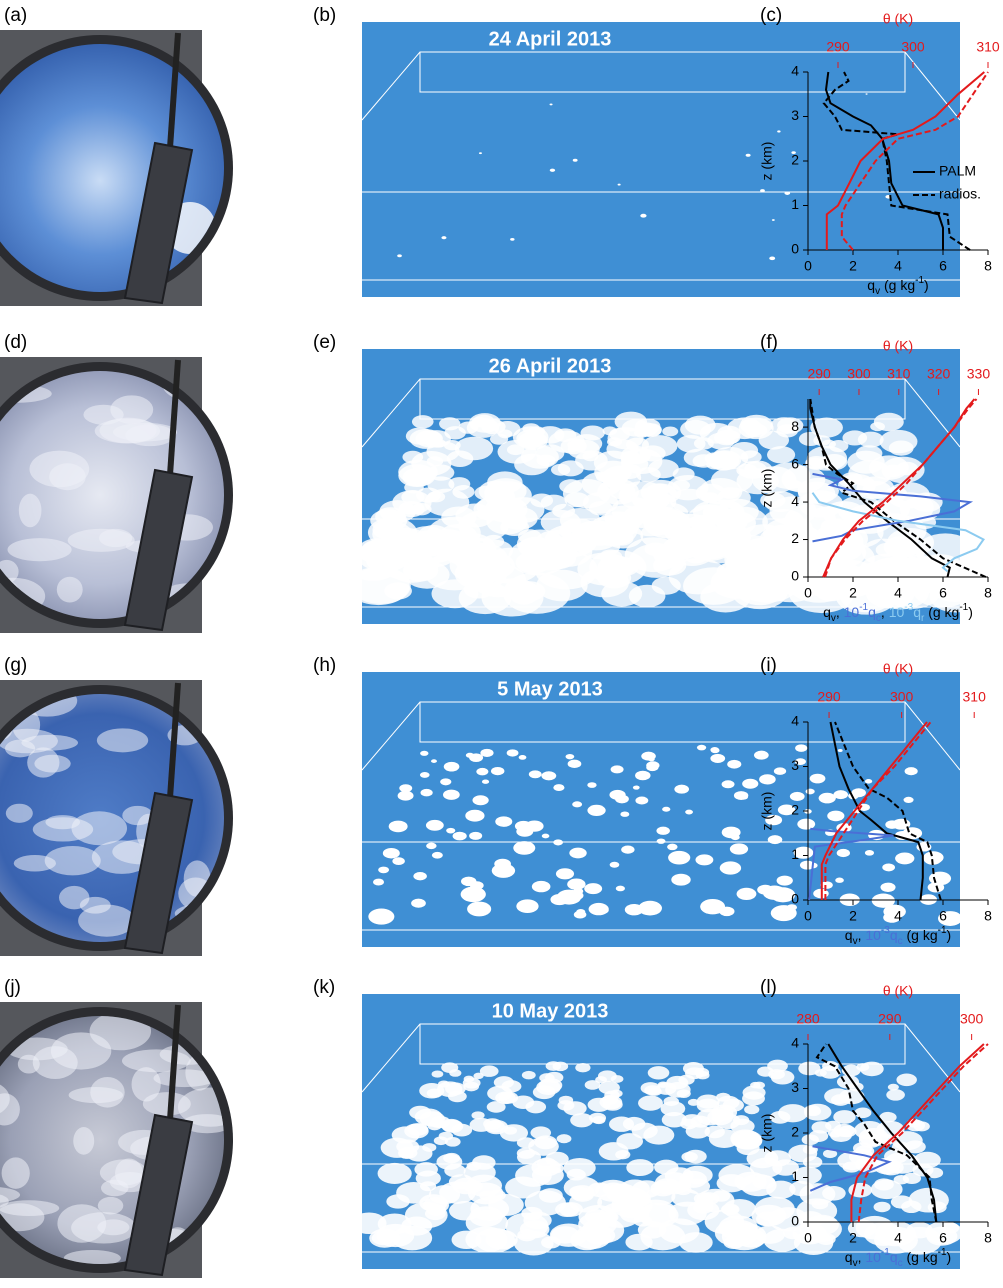  I want to click on x-axis-label: qv, 10-1qc (g kg-1), so click(898, 1258).